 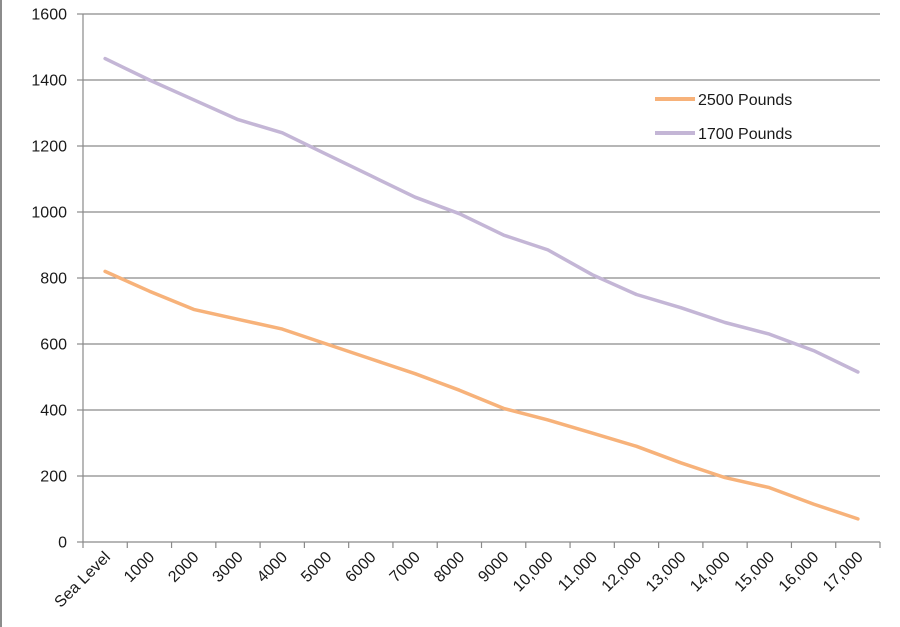 I want to click on y-tick-label: 200, so click(x=53, y=477).